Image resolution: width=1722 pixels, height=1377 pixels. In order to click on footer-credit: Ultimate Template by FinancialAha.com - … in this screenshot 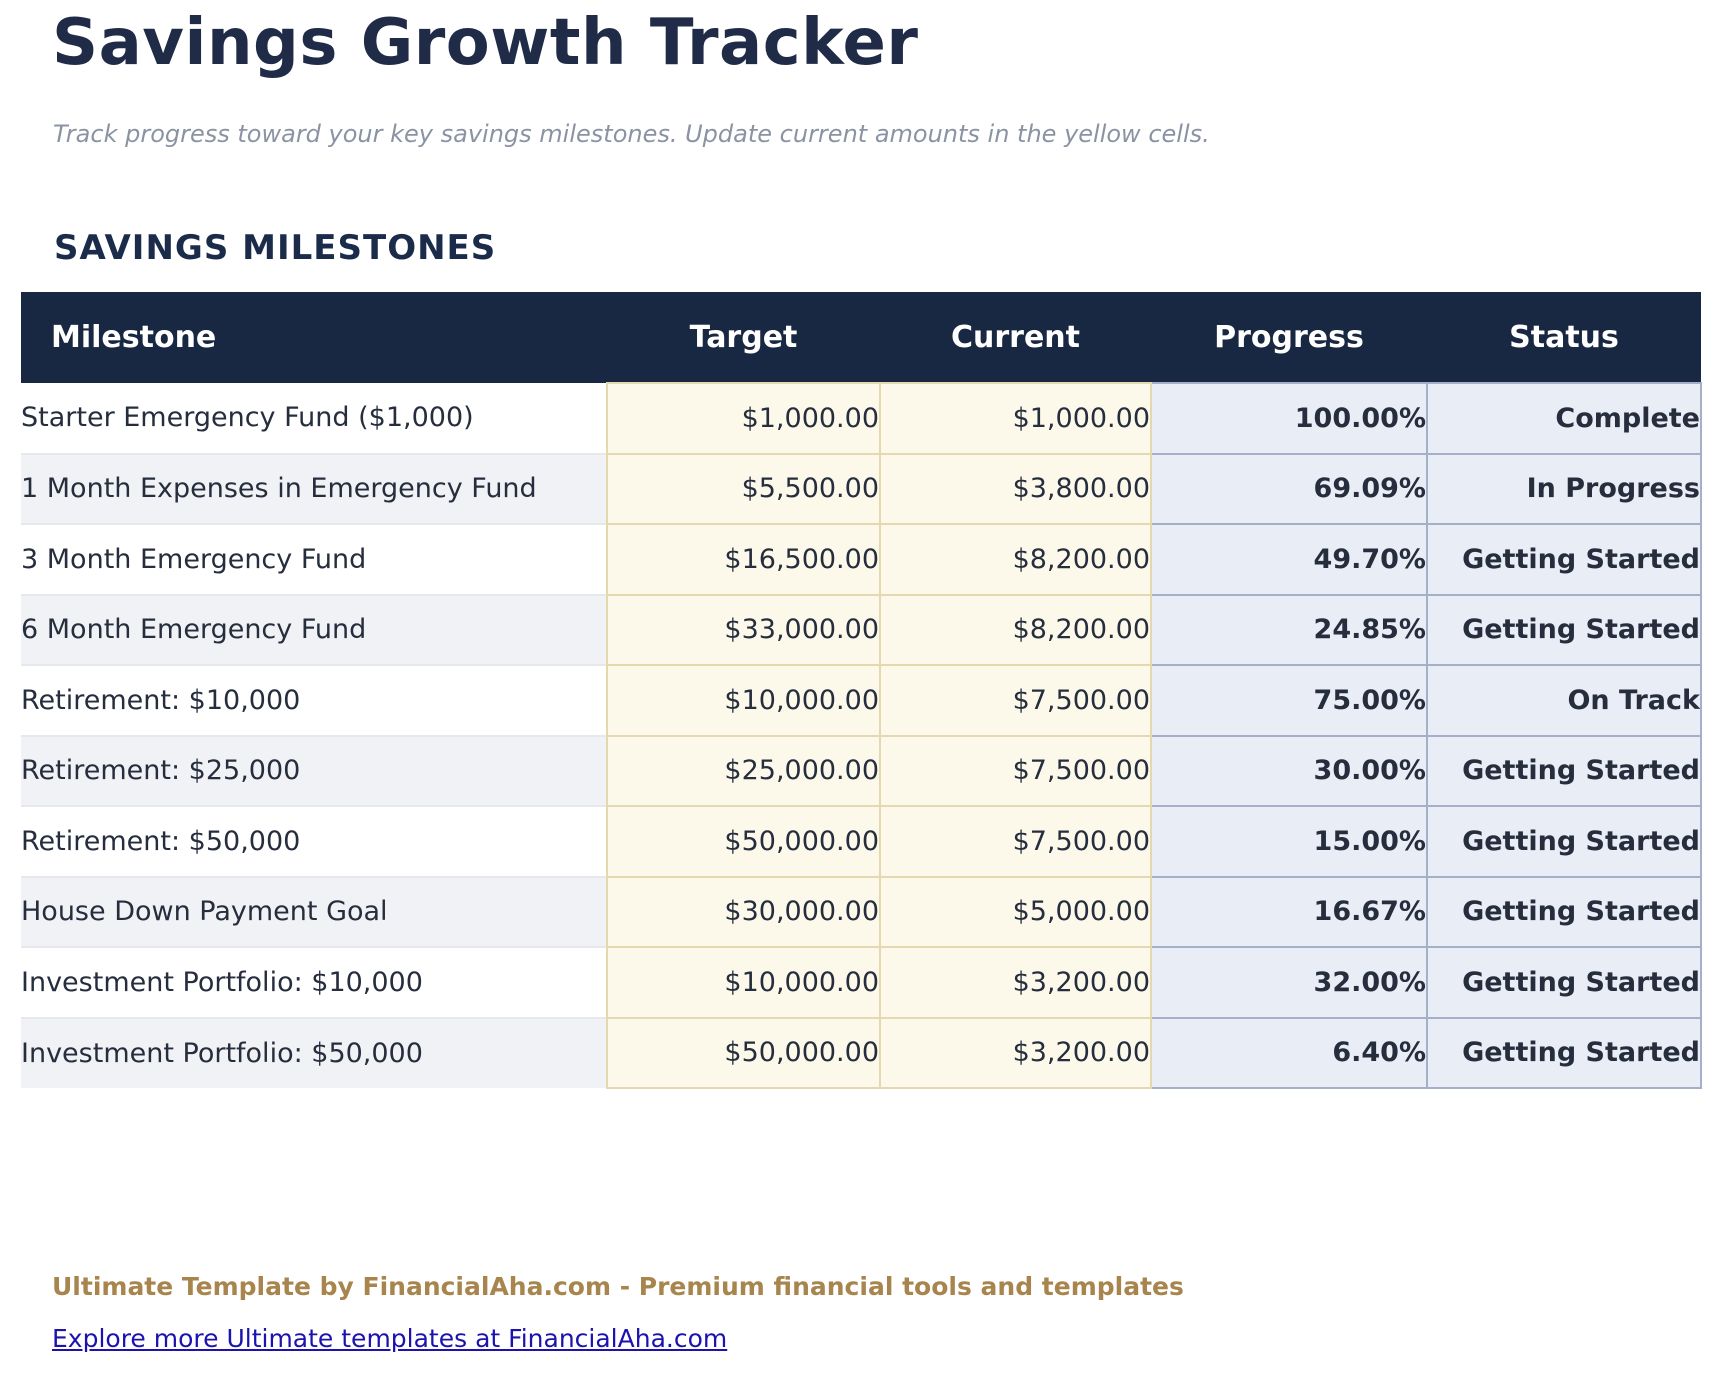, I will do `click(618, 1286)`.